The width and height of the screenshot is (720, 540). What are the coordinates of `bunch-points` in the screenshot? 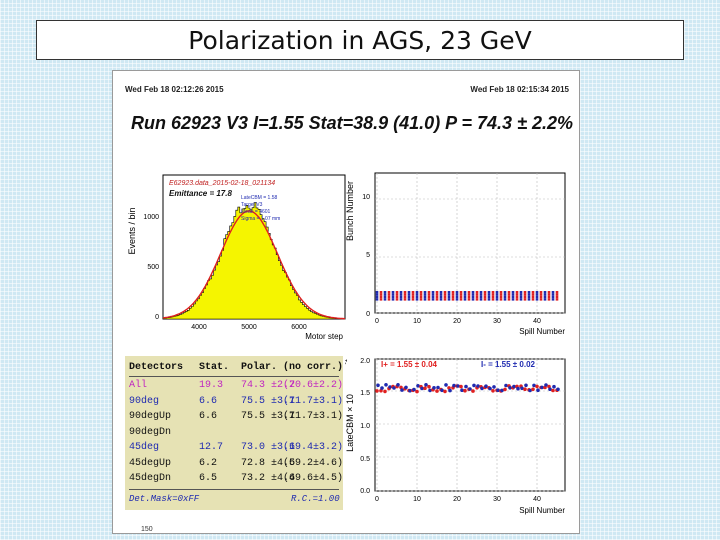 It's located at (467, 296).